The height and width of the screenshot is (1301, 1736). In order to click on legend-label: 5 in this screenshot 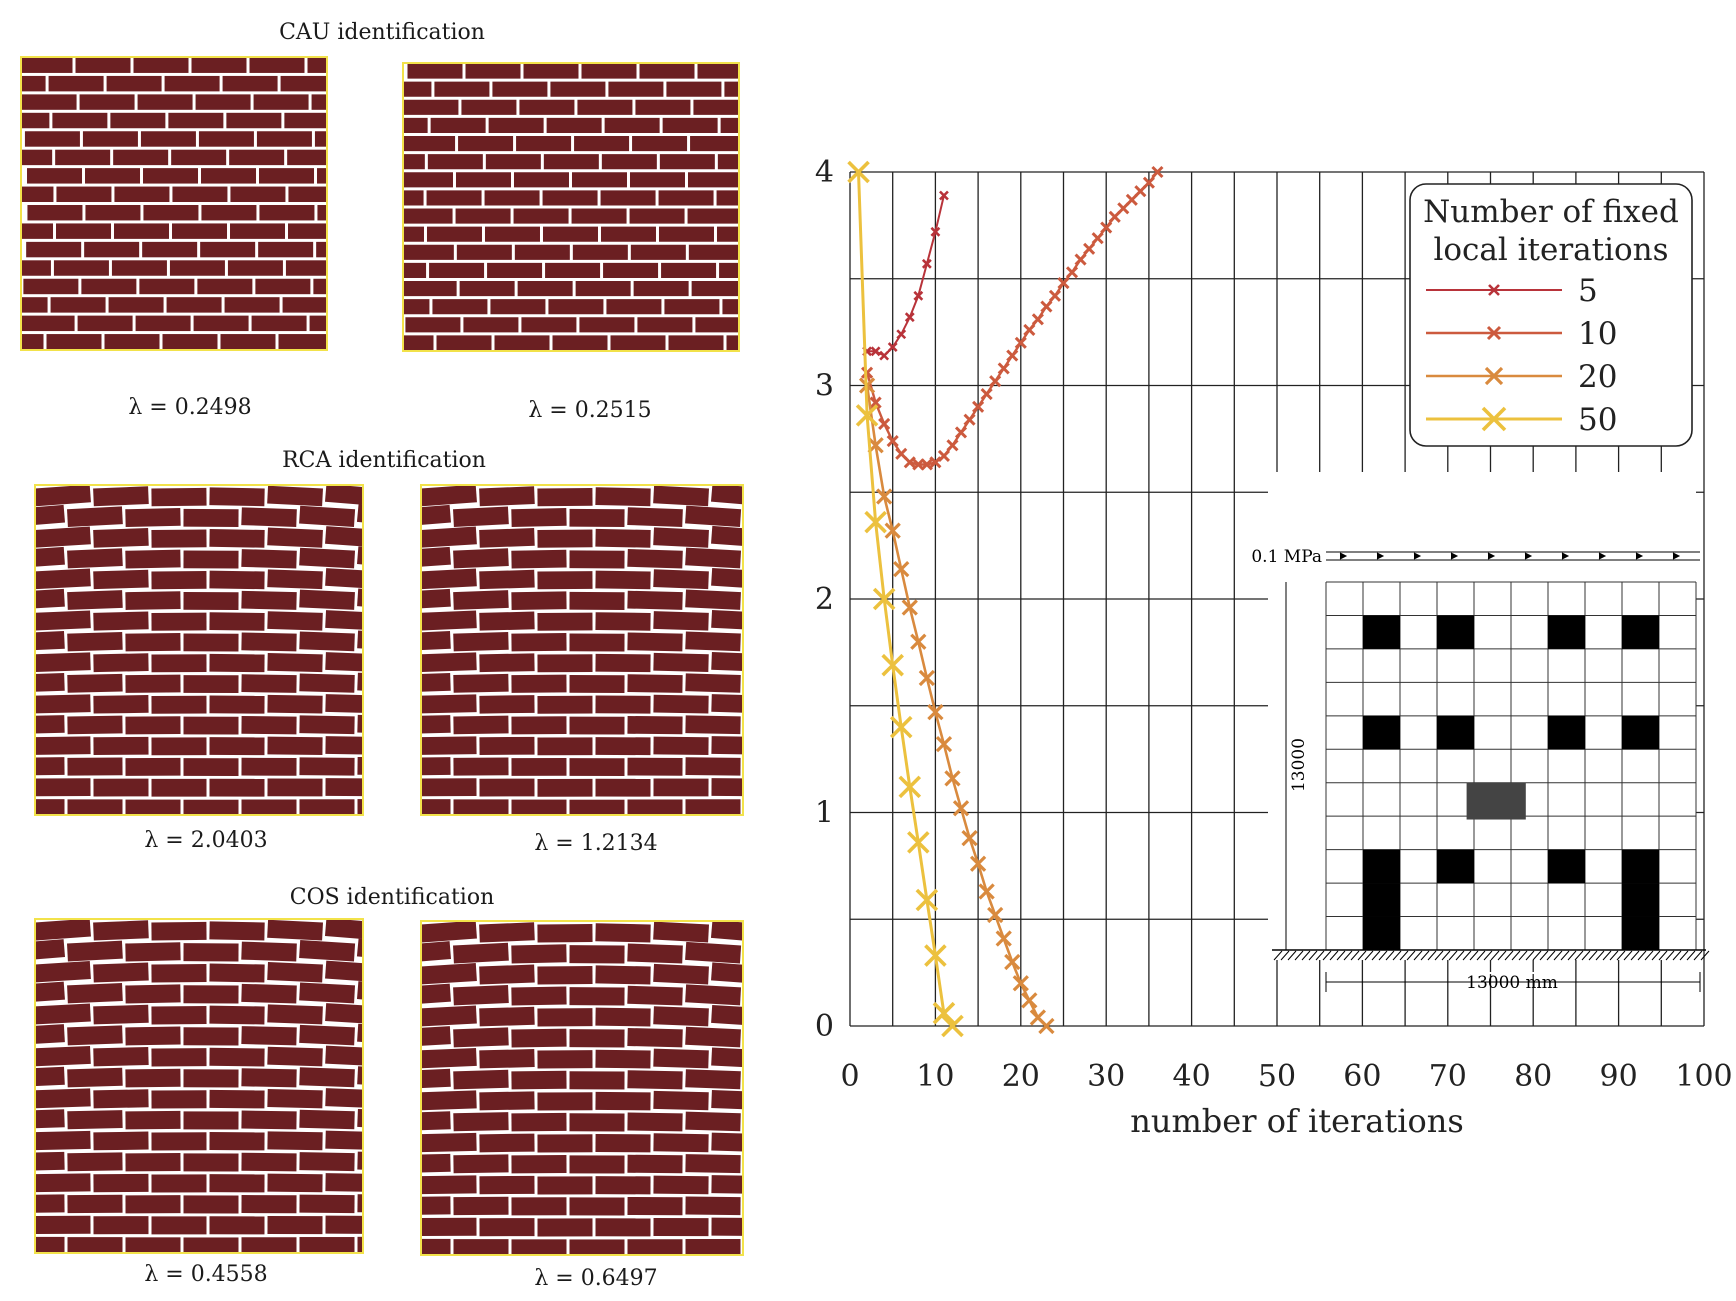, I will do `click(1588, 291)`.